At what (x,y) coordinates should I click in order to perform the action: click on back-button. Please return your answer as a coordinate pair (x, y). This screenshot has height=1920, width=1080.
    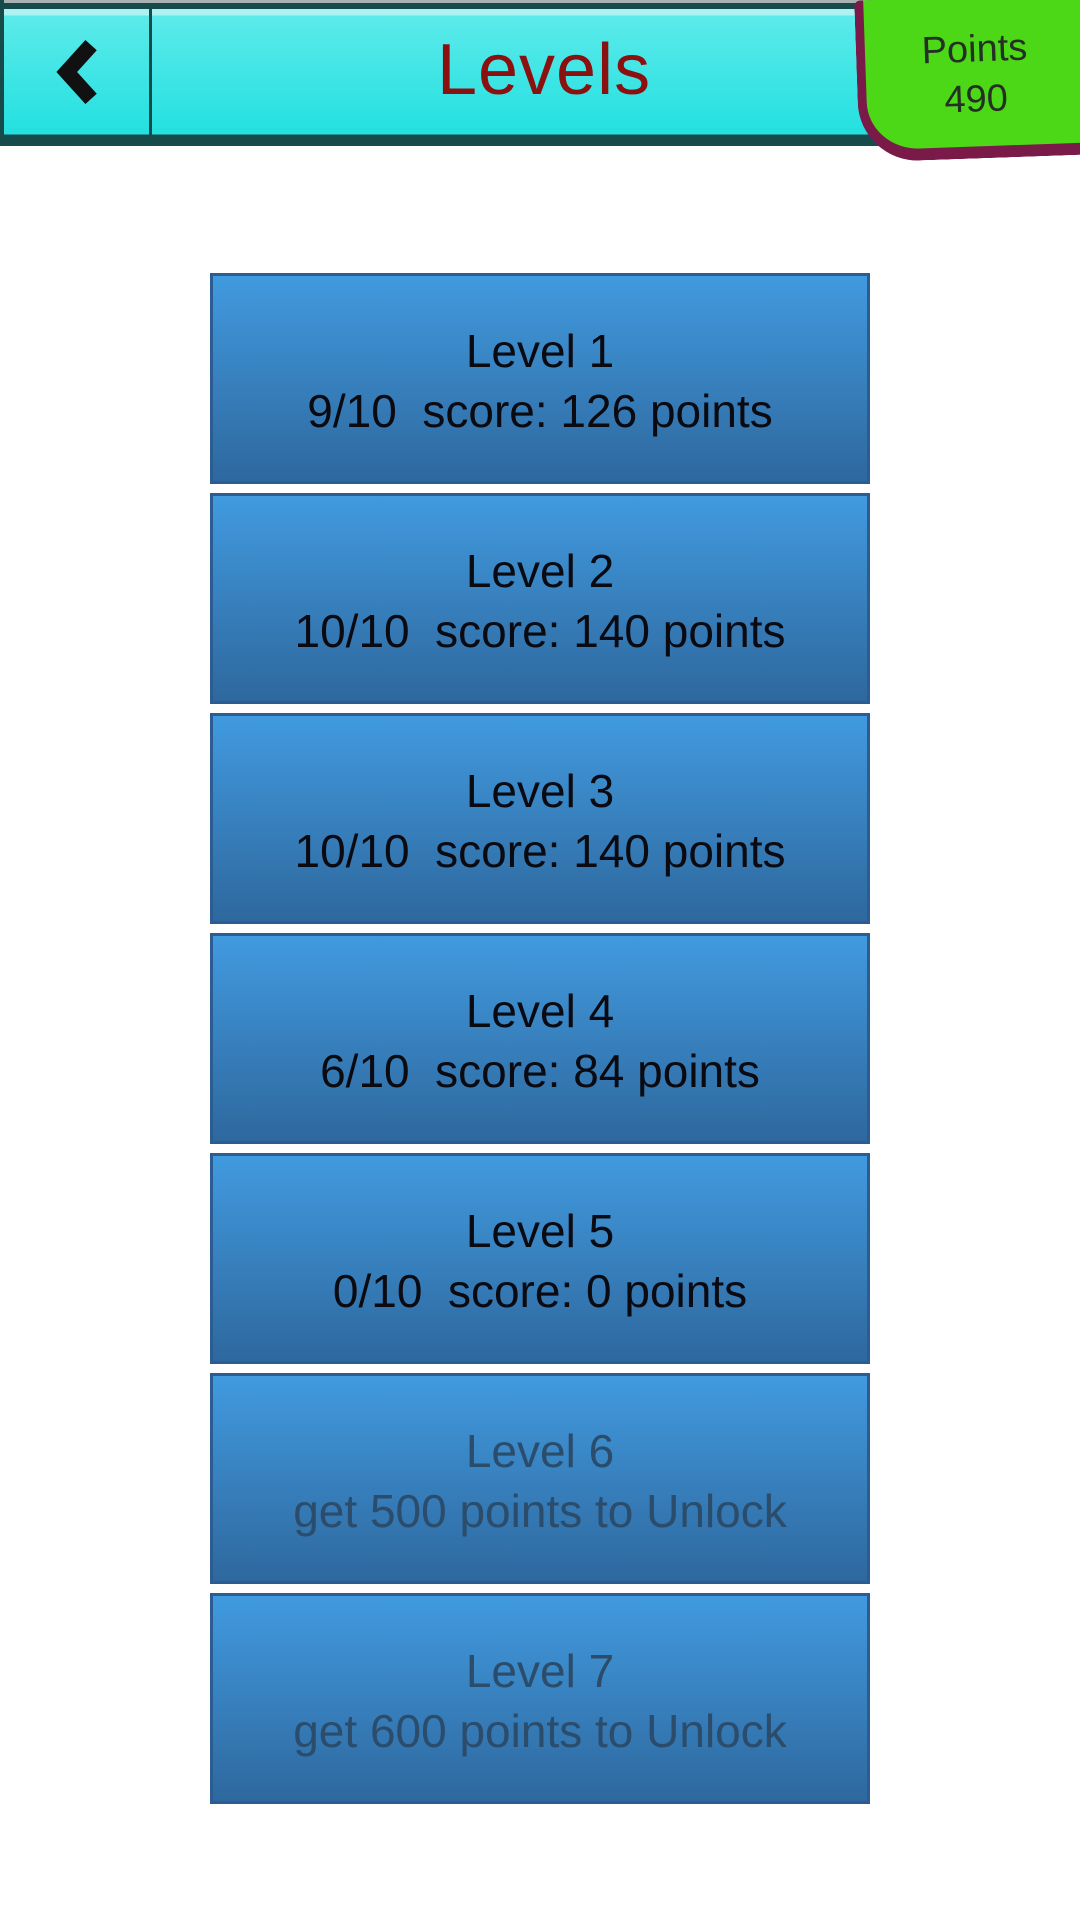
    Looking at the image, I should click on (76, 72).